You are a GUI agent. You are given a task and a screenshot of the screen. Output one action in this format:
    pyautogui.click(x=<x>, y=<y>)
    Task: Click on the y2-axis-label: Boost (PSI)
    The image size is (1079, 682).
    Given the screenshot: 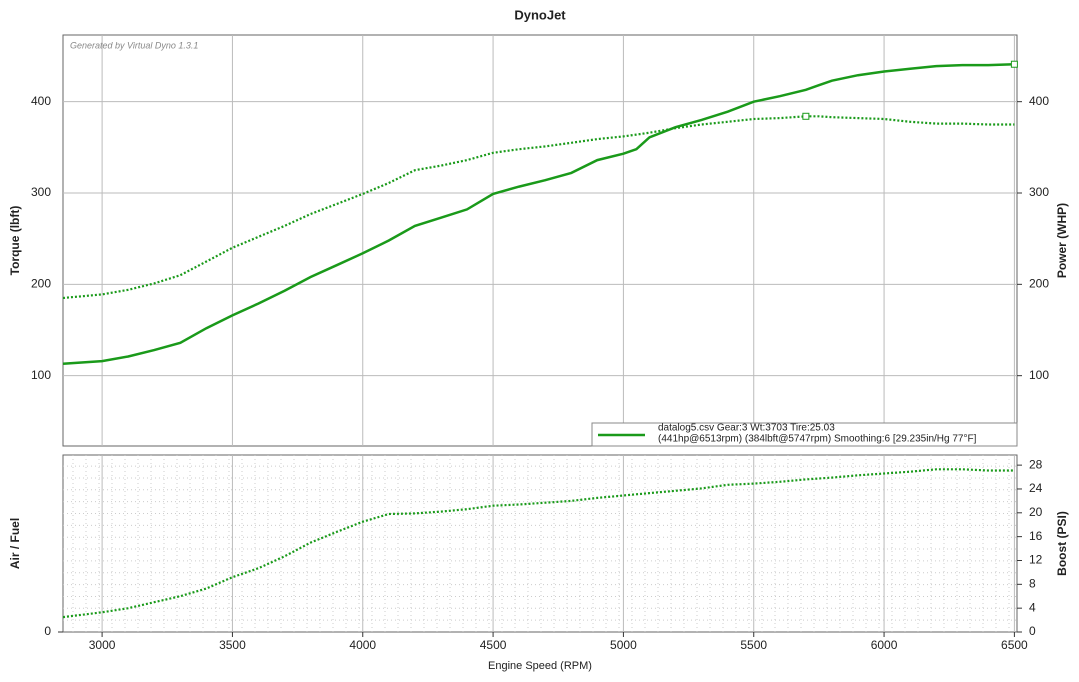 What is the action you would take?
    pyautogui.click(x=1062, y=543)
    